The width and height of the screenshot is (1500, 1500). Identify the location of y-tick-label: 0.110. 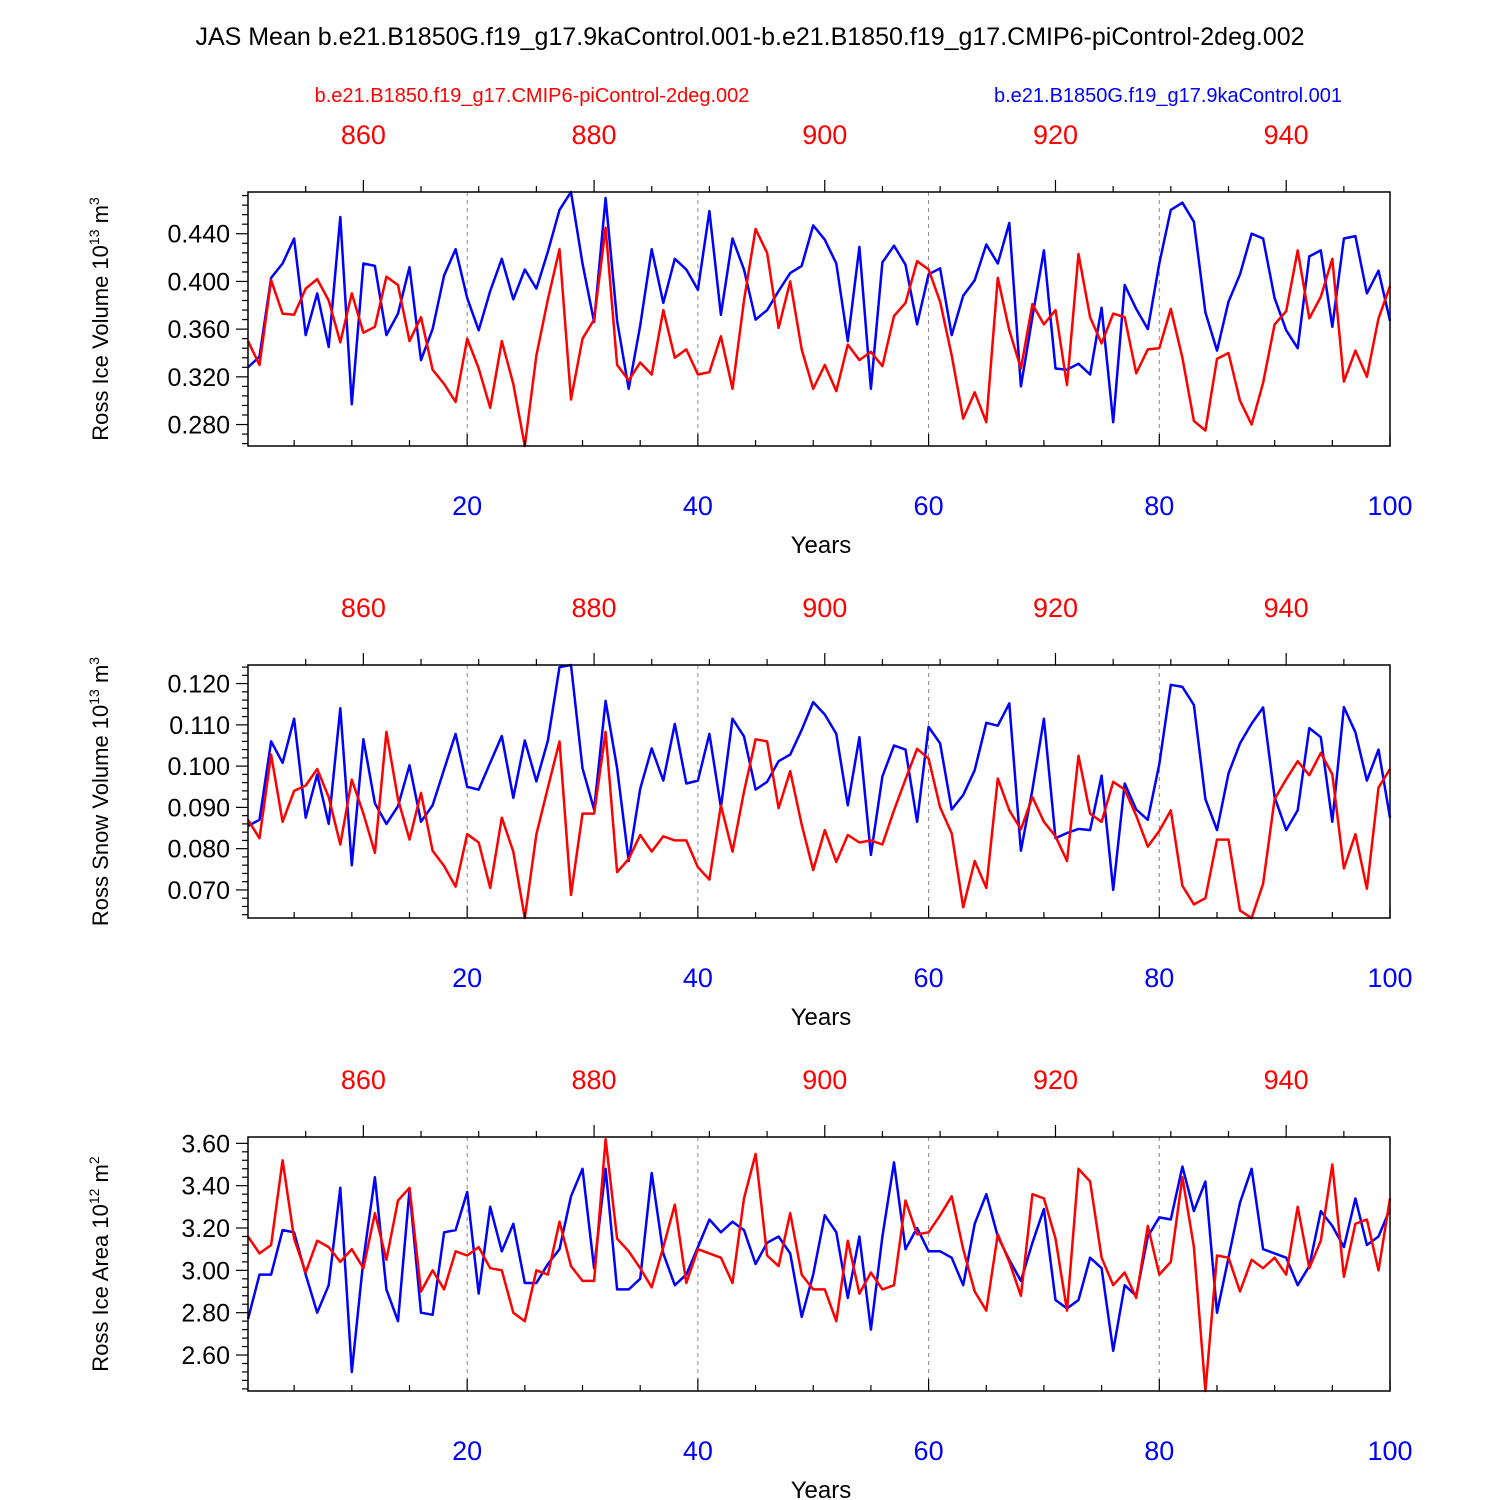
(199, 726).